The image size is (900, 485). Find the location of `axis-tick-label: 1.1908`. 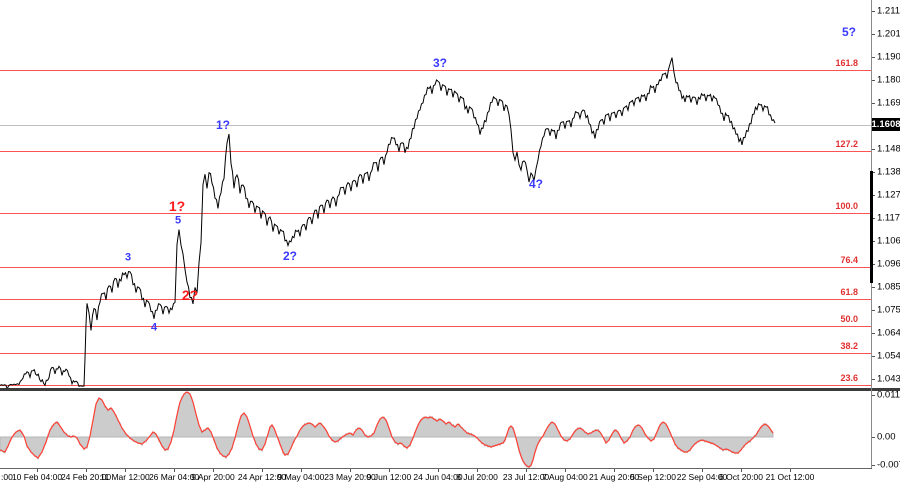

axis-tick-label: 1.1908 is located at coordinates (888, 57).